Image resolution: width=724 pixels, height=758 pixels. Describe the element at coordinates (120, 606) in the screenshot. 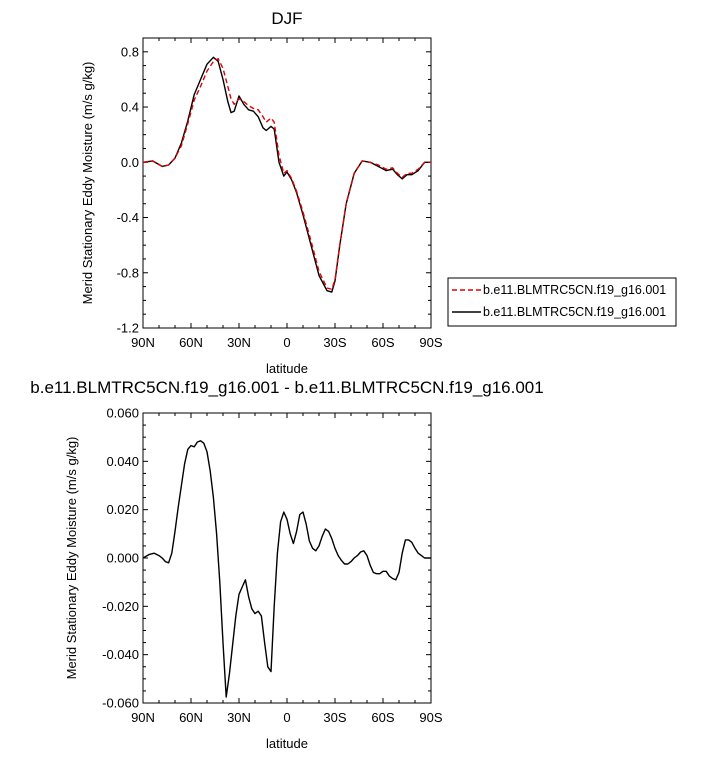

I see `y-tick-label: -0.020` at that location.